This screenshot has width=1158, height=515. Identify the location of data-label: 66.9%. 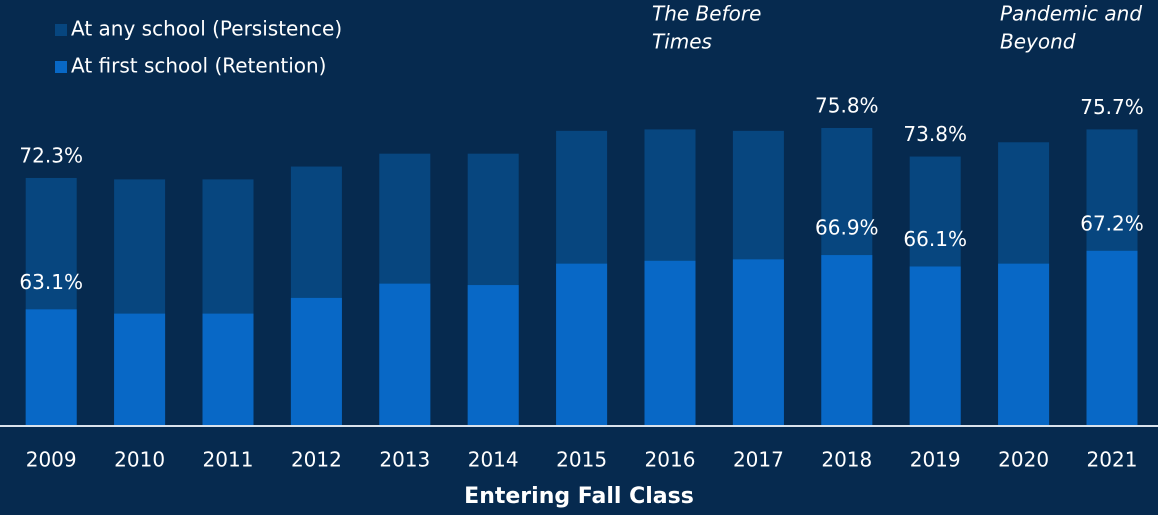
(847, 228).